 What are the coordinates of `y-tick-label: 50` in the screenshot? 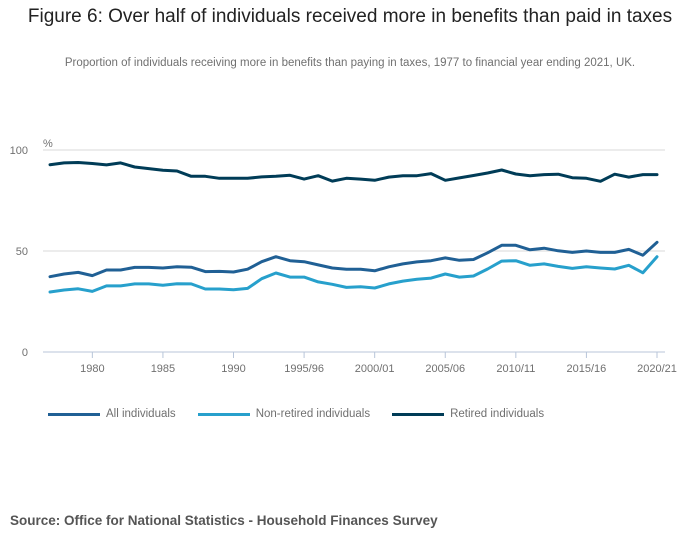 It's located at (22, 252).